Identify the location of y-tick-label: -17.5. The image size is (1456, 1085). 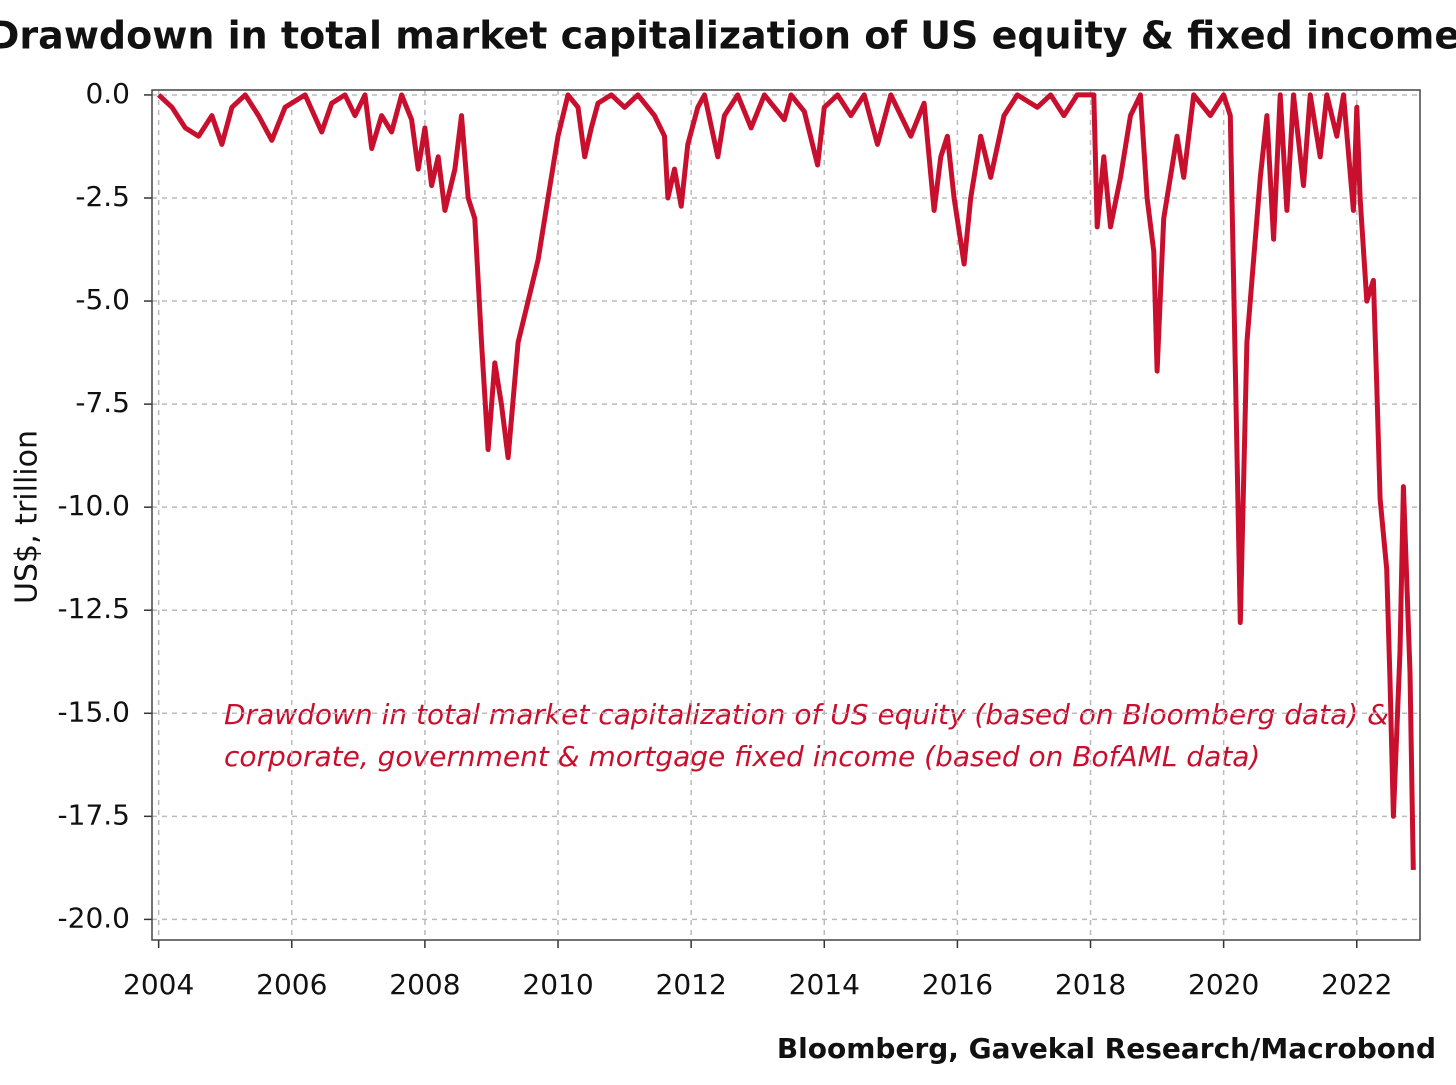
(94, 814).